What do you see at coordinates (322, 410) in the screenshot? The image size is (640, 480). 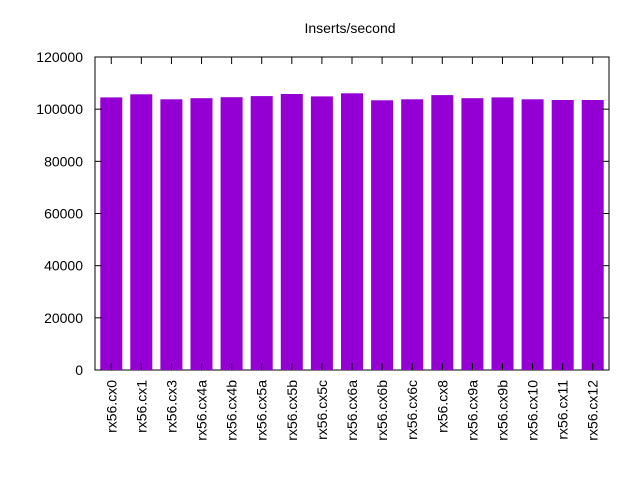 I see `x-tick-label: rx56.cx5c` at bounding box center [322, 410].